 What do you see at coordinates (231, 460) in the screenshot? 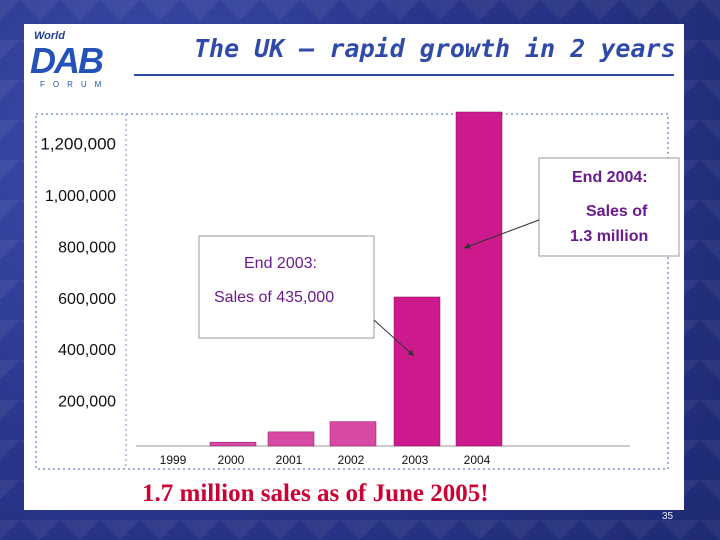
I see `x-tick-label: 2000` at bounding box center [231, 460].